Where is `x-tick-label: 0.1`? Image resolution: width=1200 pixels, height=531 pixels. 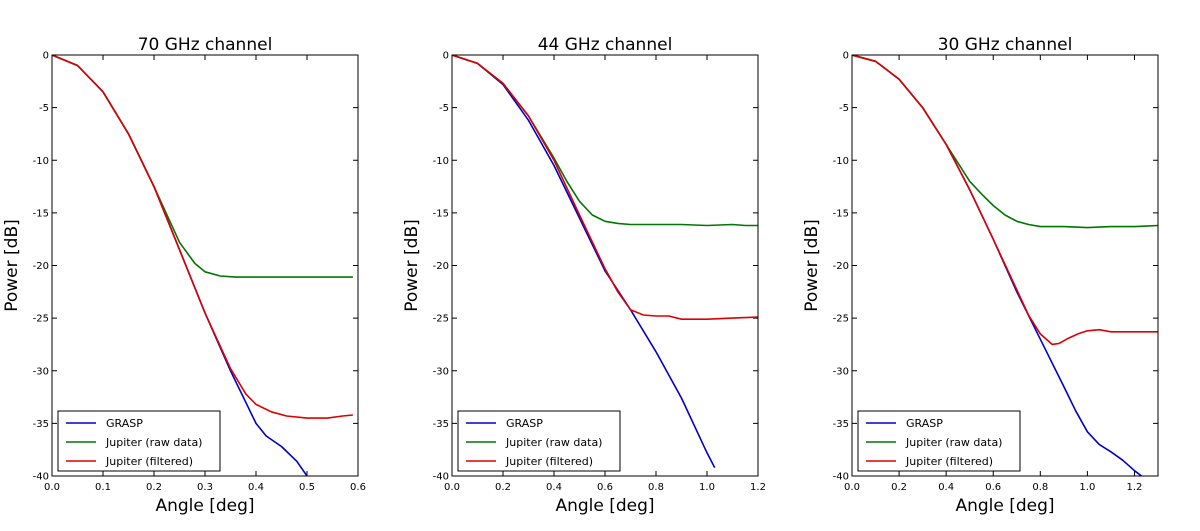 x-tick-label: 0.1 is located at coordinates (103, 487).